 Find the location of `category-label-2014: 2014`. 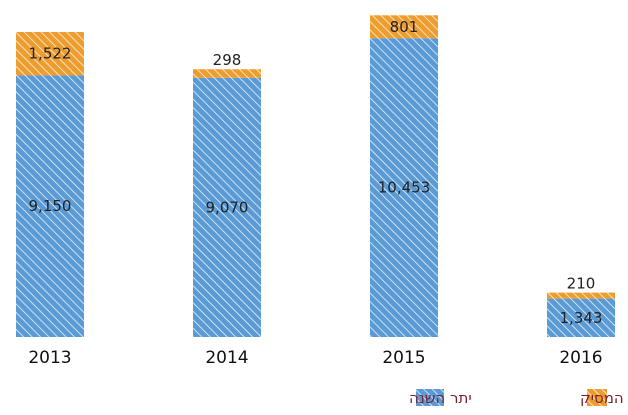

category-label-2014: 2014 is located at coordinates (226, 358).